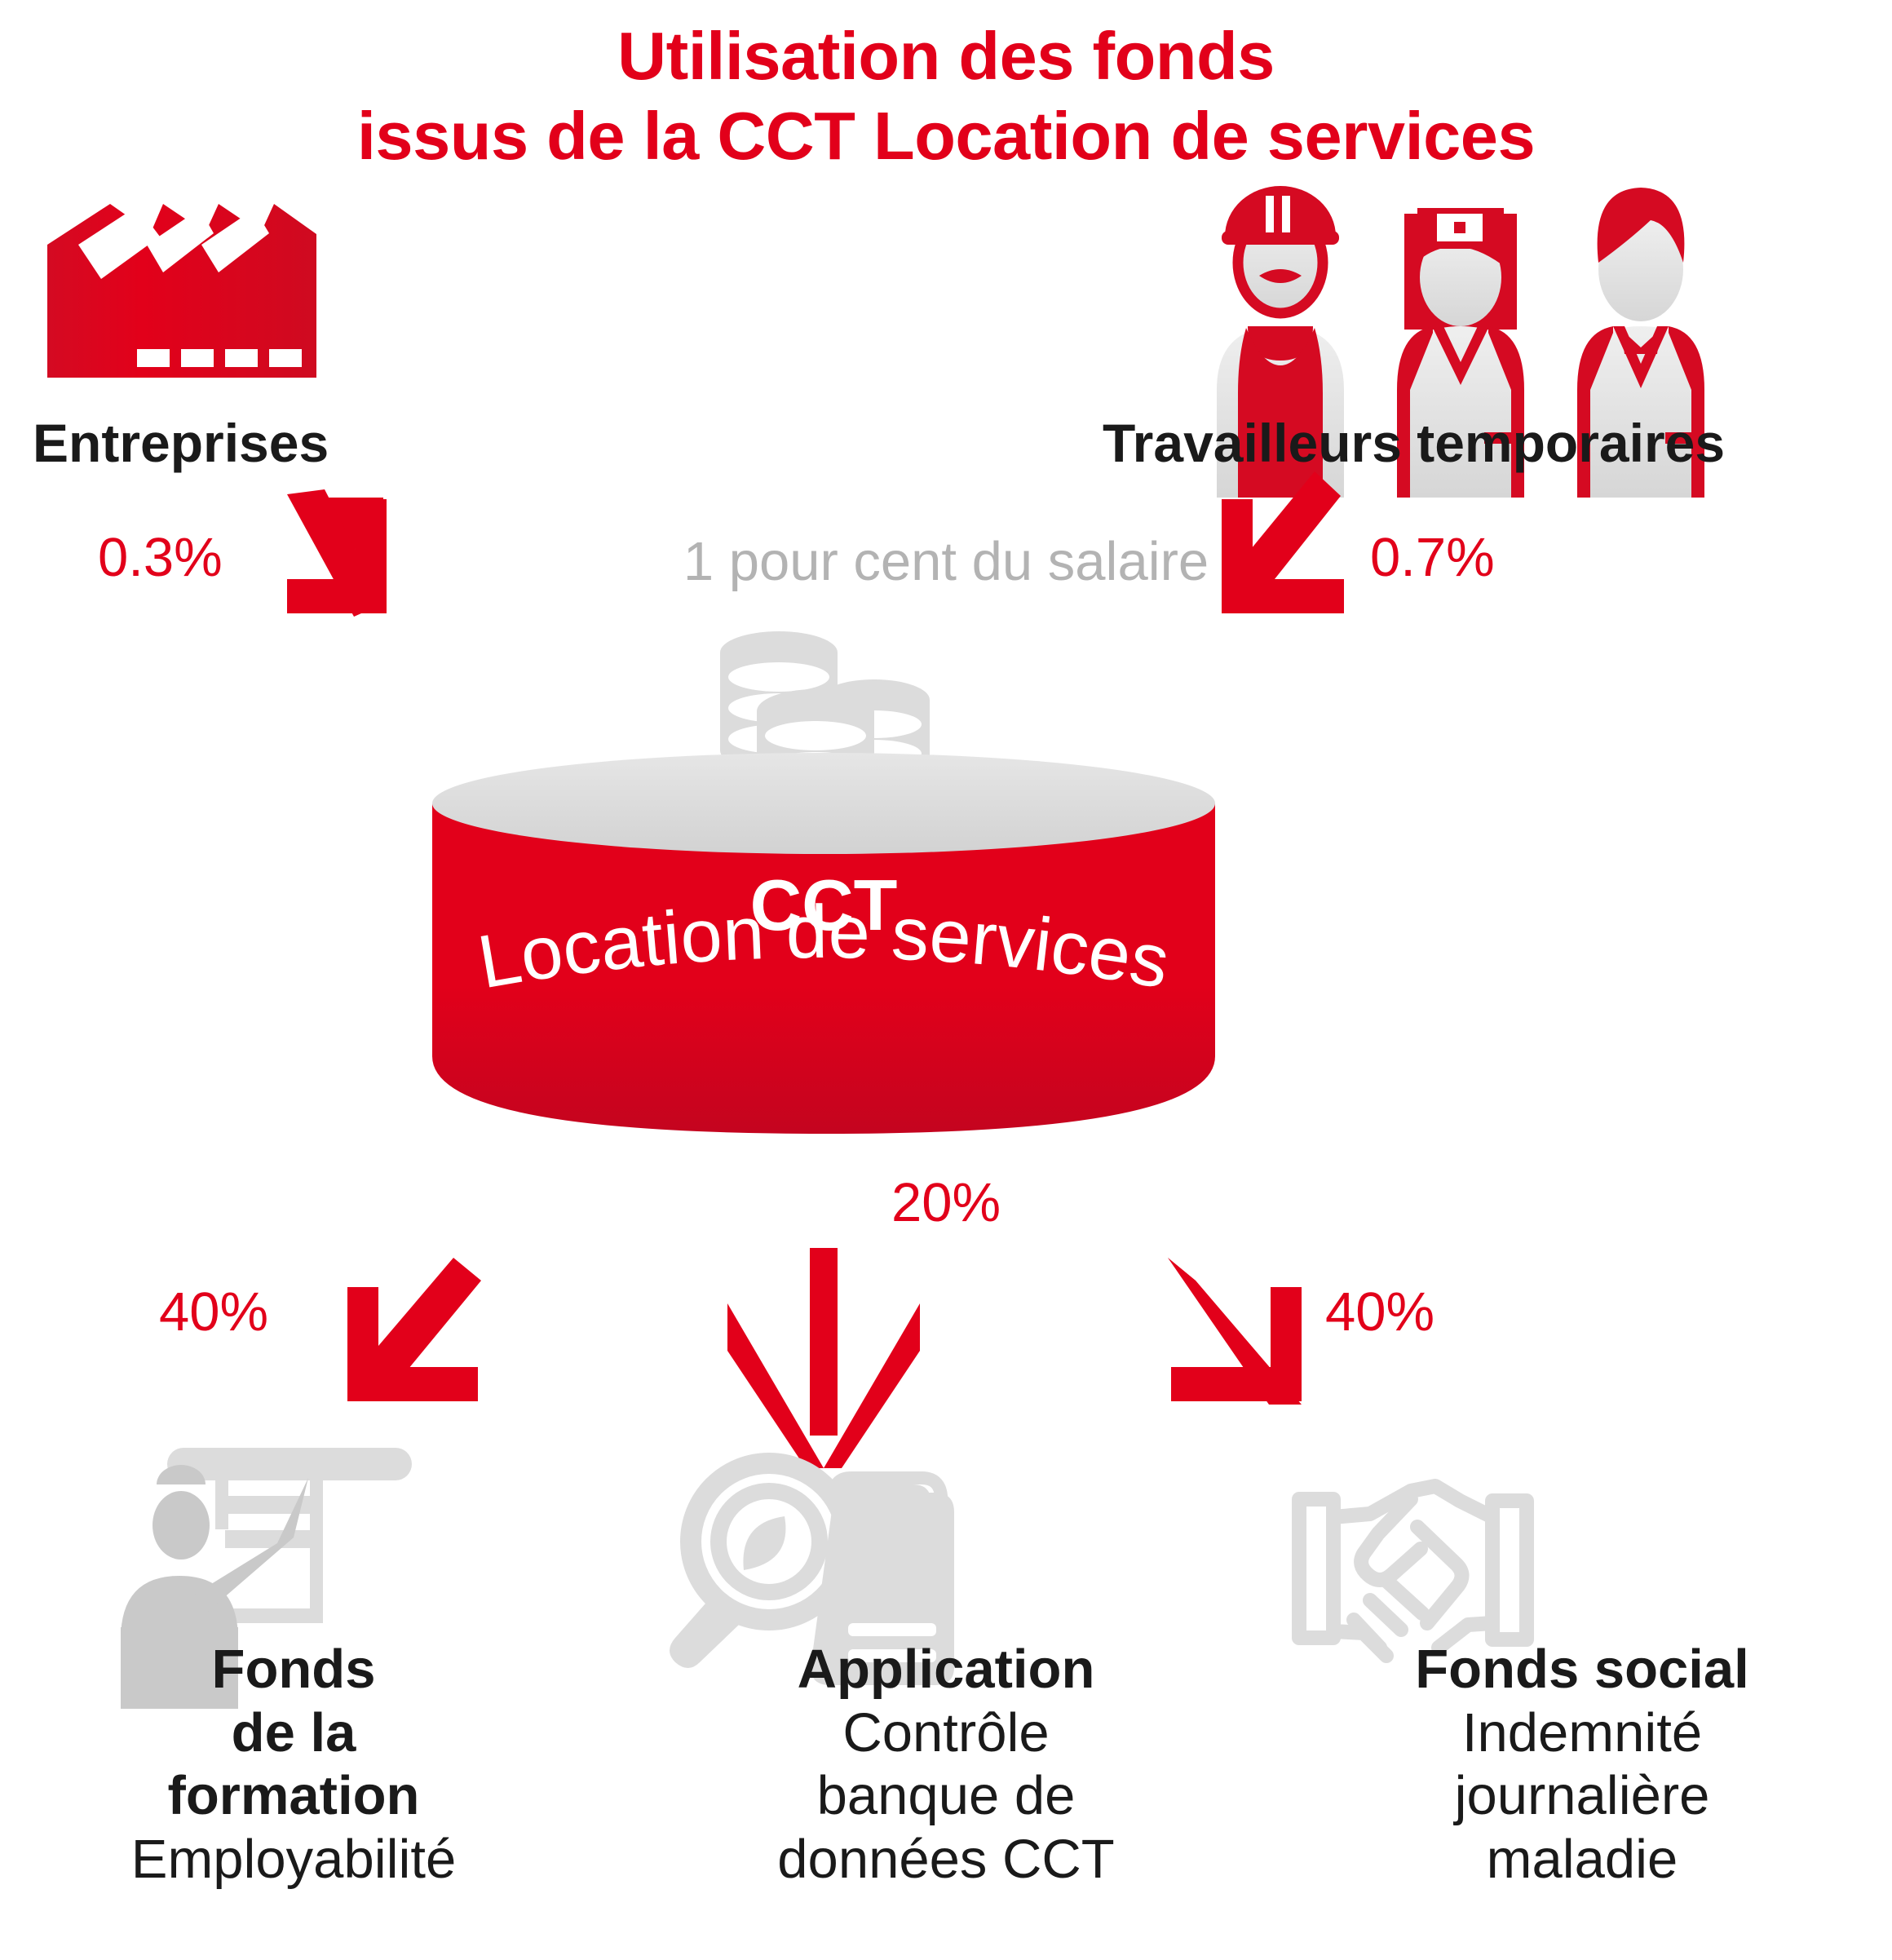 This screenshot has width=1892, height=1960. Describe the element at coordinates (293, 1860) in the screenshot. I see `sub-line: Employabilité` at that location.